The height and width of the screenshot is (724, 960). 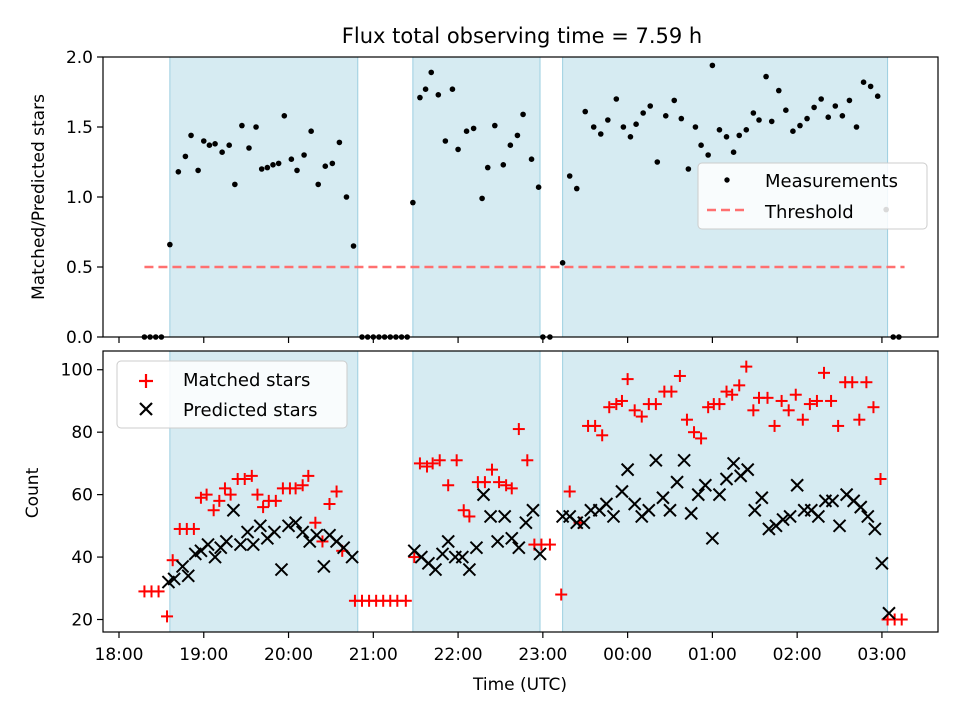 I want to click on y-tick-label: 1.0, so click(x=79, y=198).